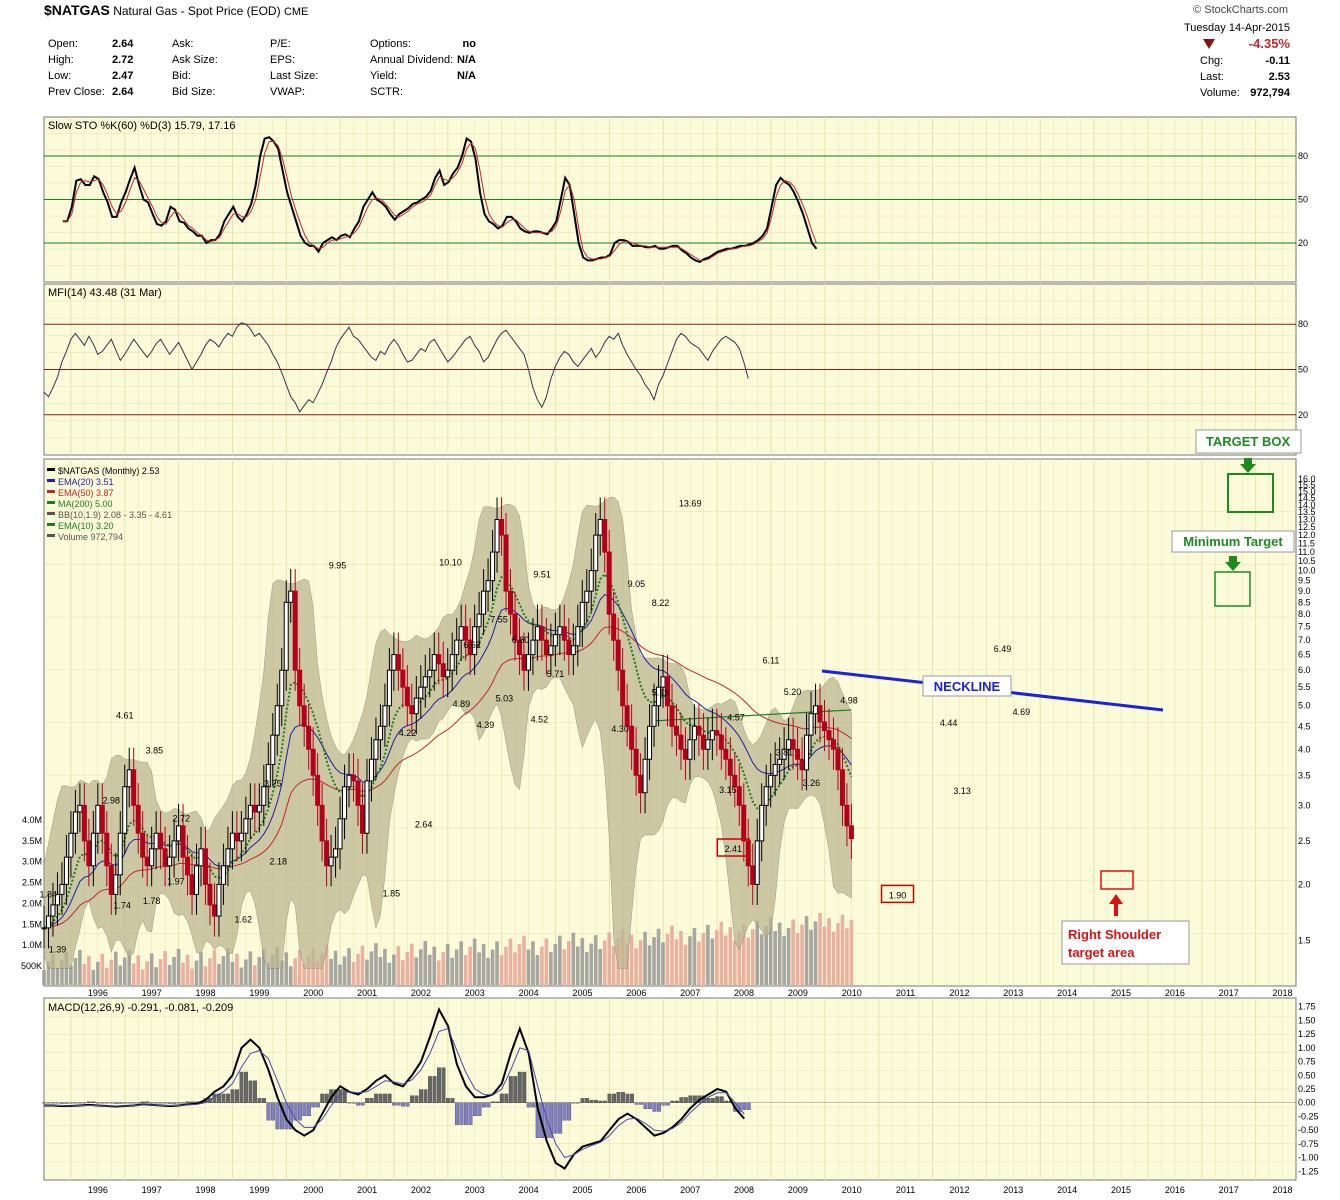 The image size is (1340, 1200). Describe the element at coordinates (390, 44) in the screenshot. I see `quote-label: Options:` at that location.